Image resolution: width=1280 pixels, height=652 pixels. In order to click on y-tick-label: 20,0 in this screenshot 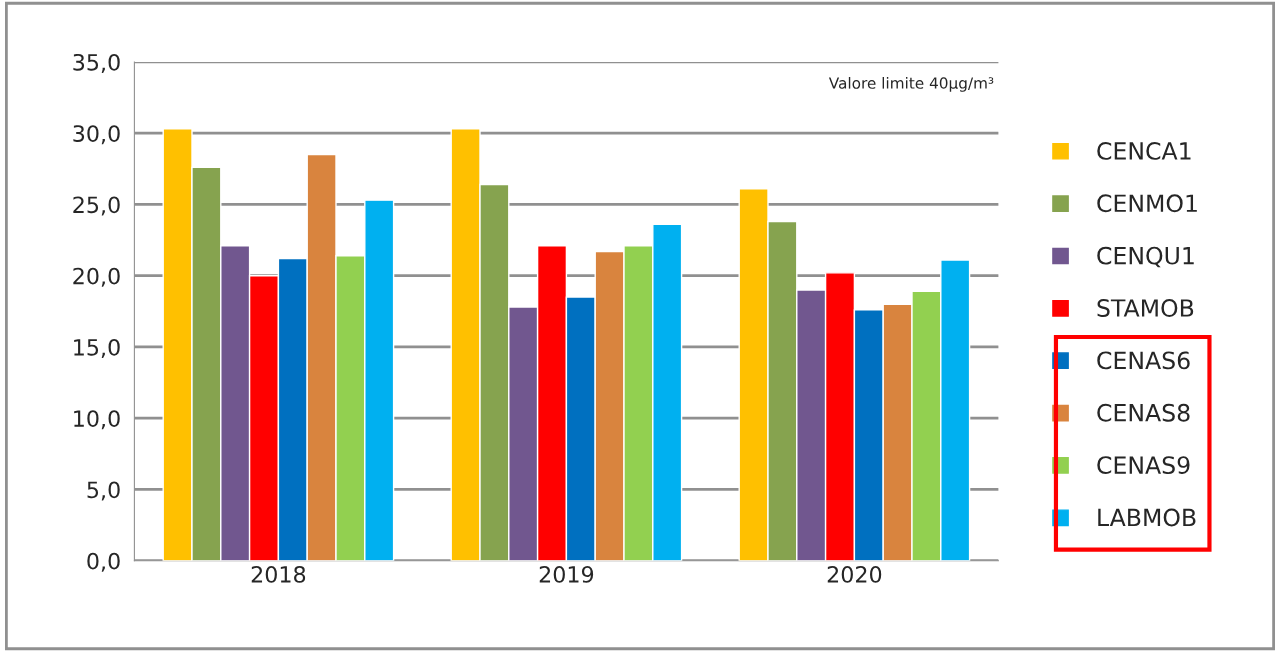, I will do `click(96, 277)`.